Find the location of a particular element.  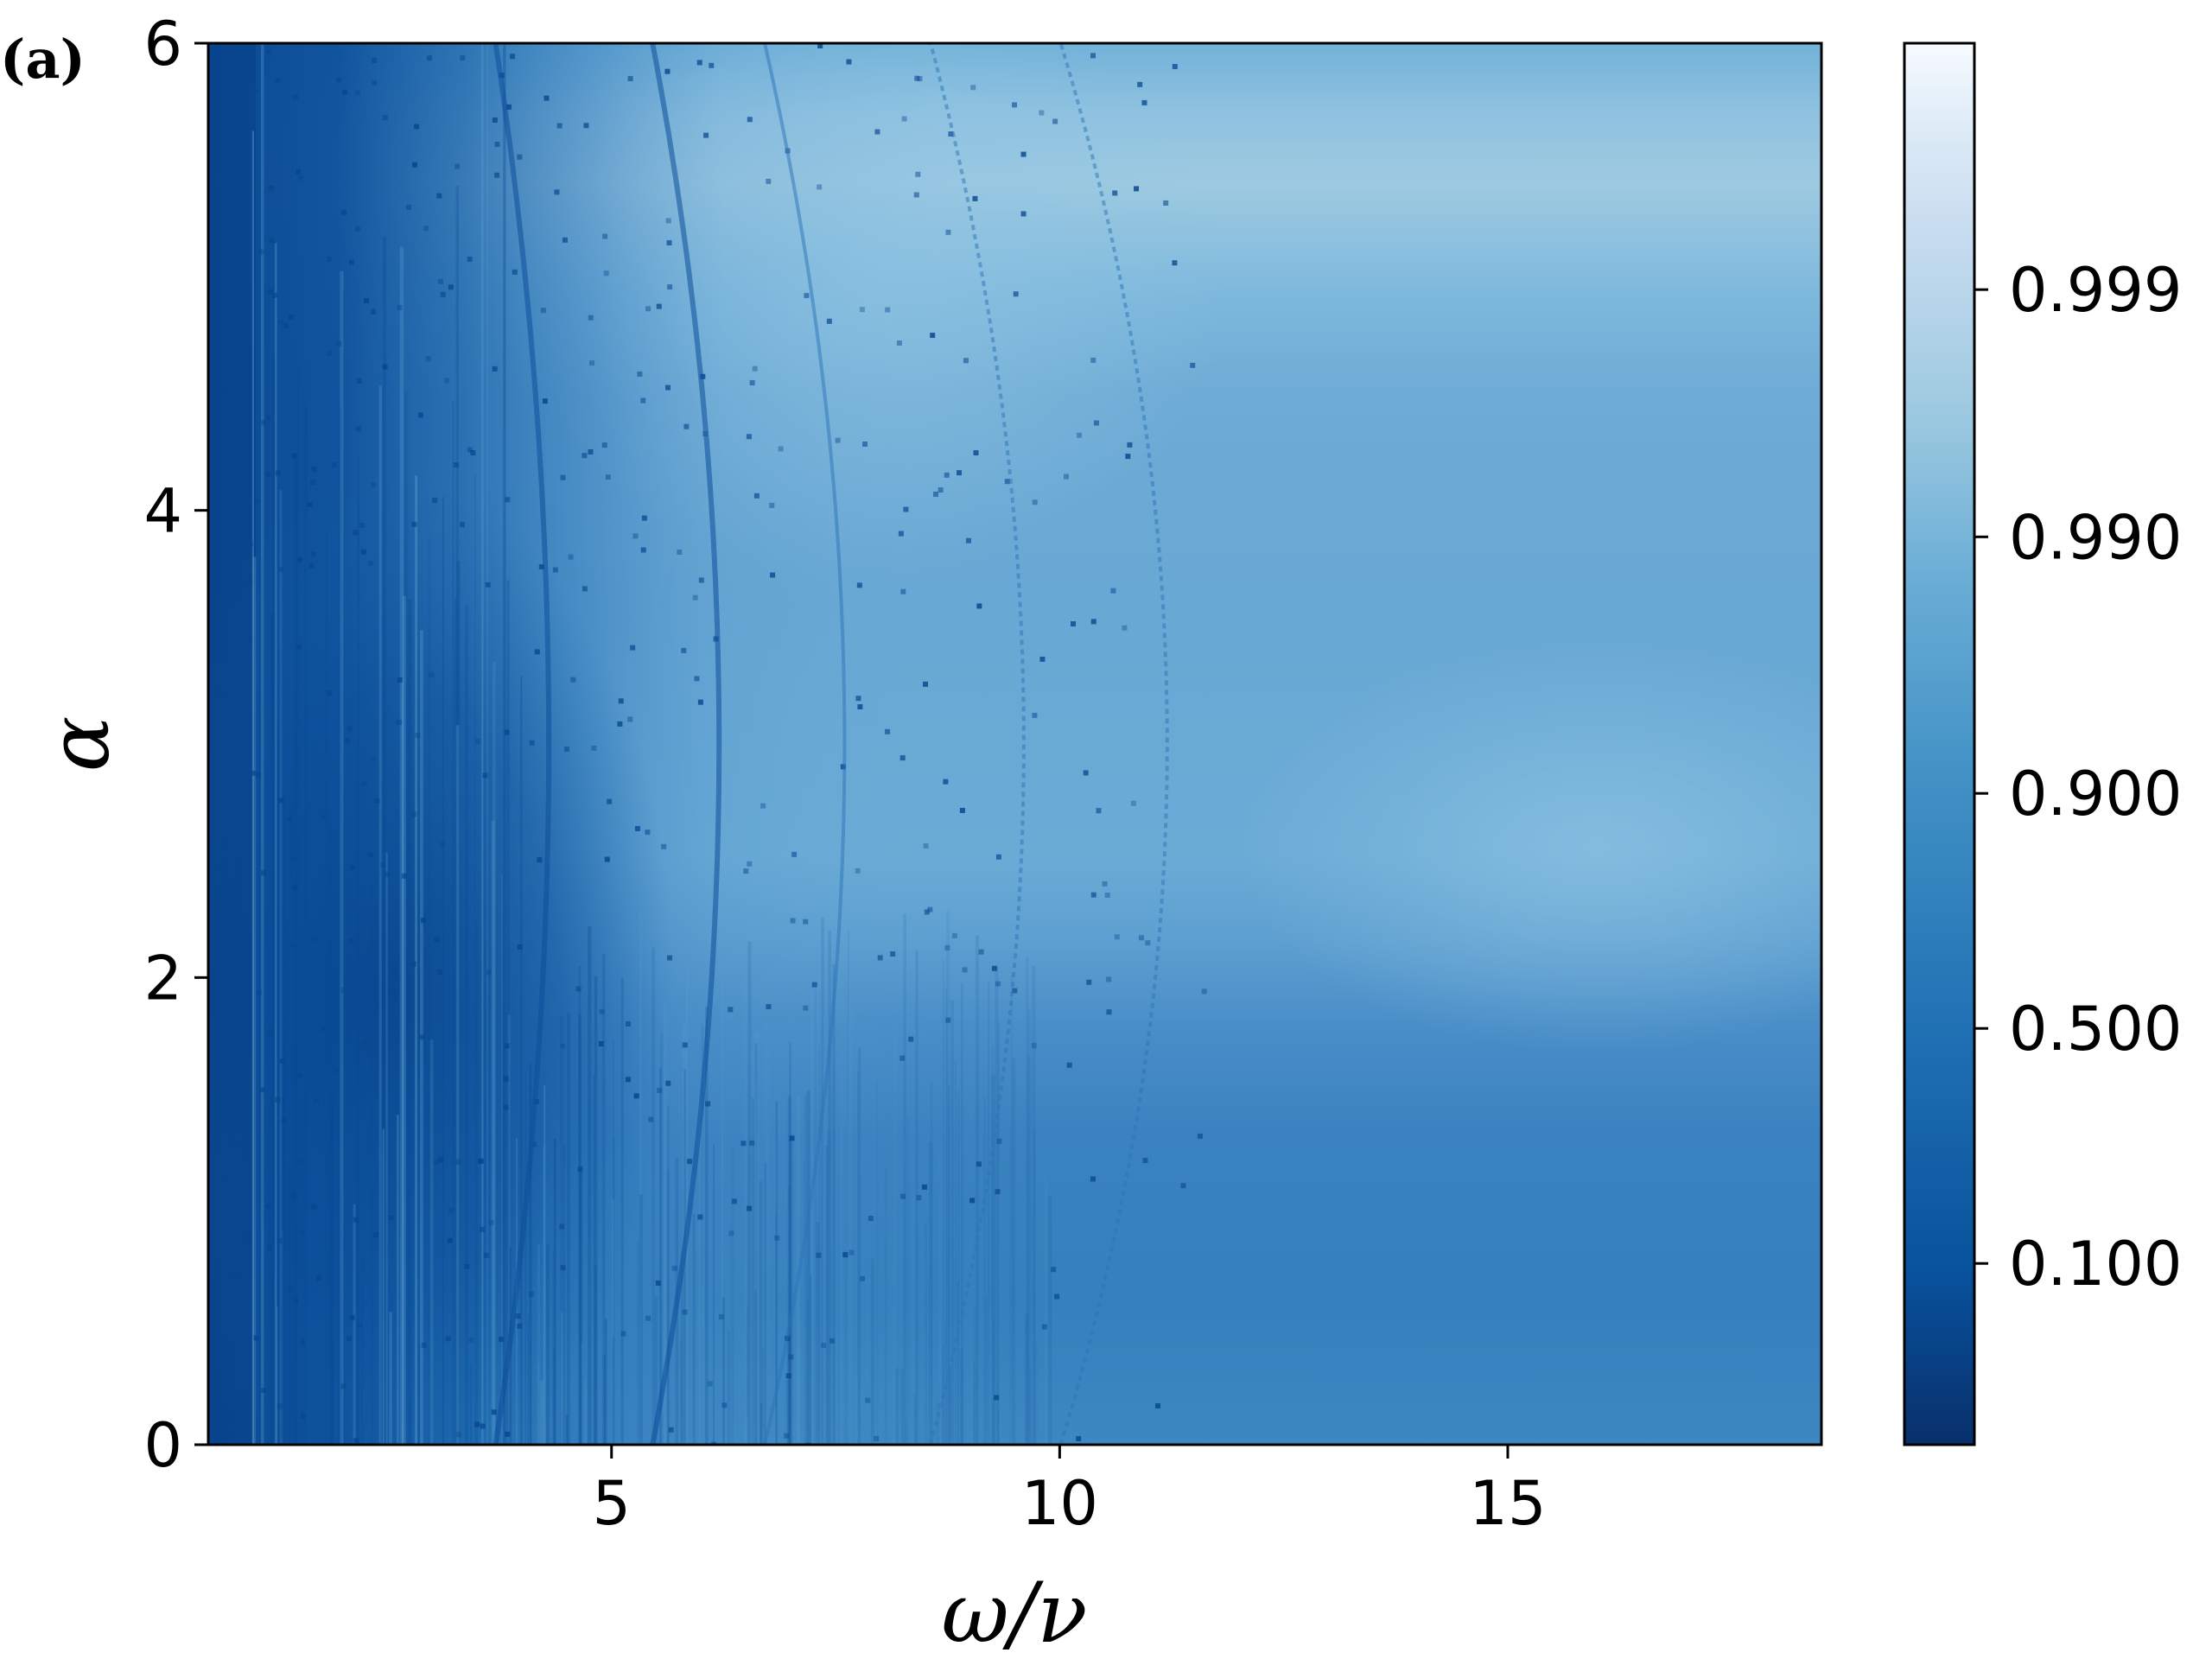

colorbar-tick-label: 0.900 is located at coordinates (2095, 794).